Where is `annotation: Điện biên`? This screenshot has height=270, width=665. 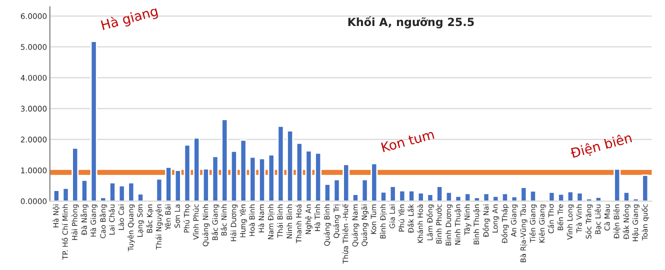 annotation: Điện biên is located at coordinates (601, 146).